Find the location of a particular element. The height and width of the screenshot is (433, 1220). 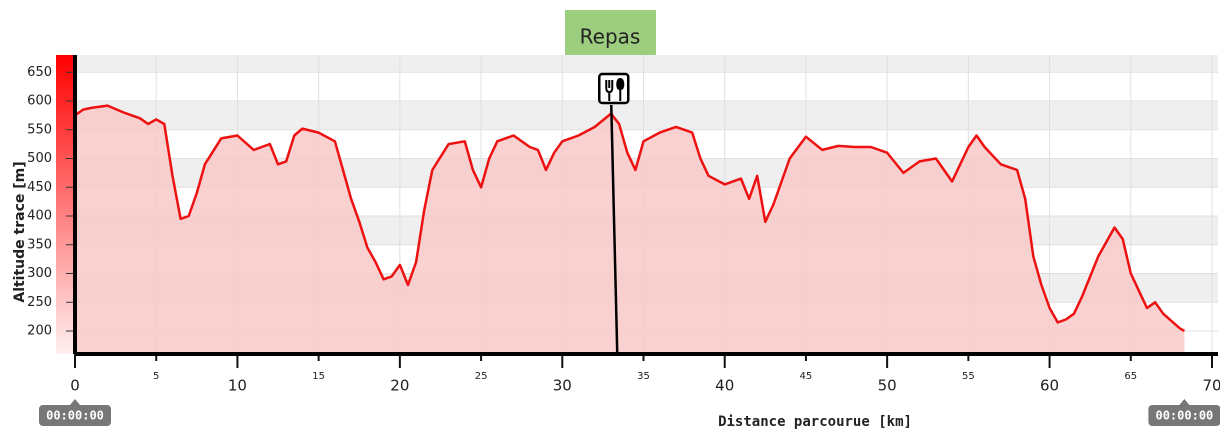

y-tick-label: 500 is located at coordinates (39, 158).